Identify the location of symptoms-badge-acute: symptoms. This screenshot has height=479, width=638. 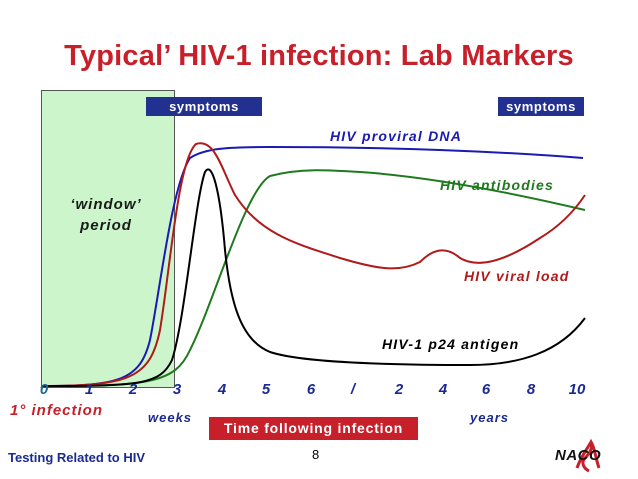
(204, 106).